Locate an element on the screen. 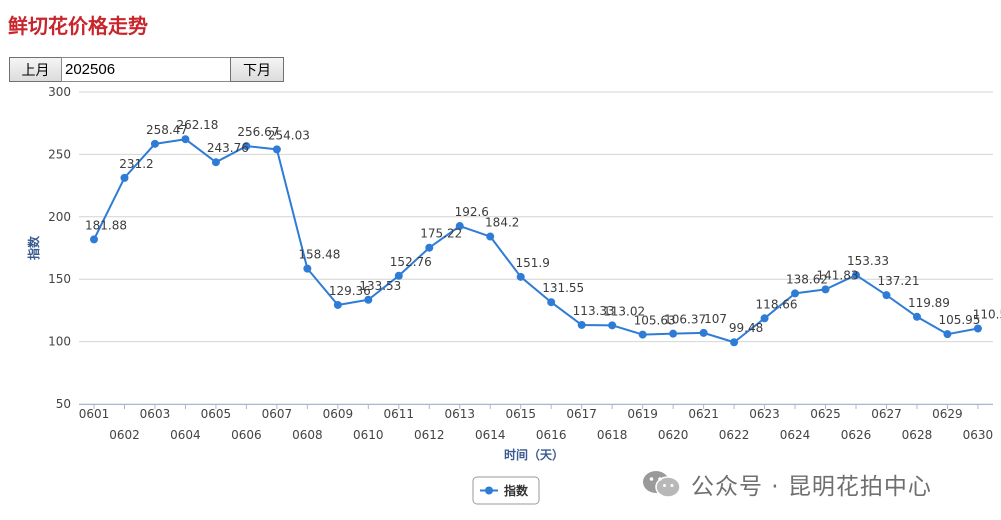 This screenshot has height=520, width=1001. data-label: 131.55 is located at coordinates (563, 288).